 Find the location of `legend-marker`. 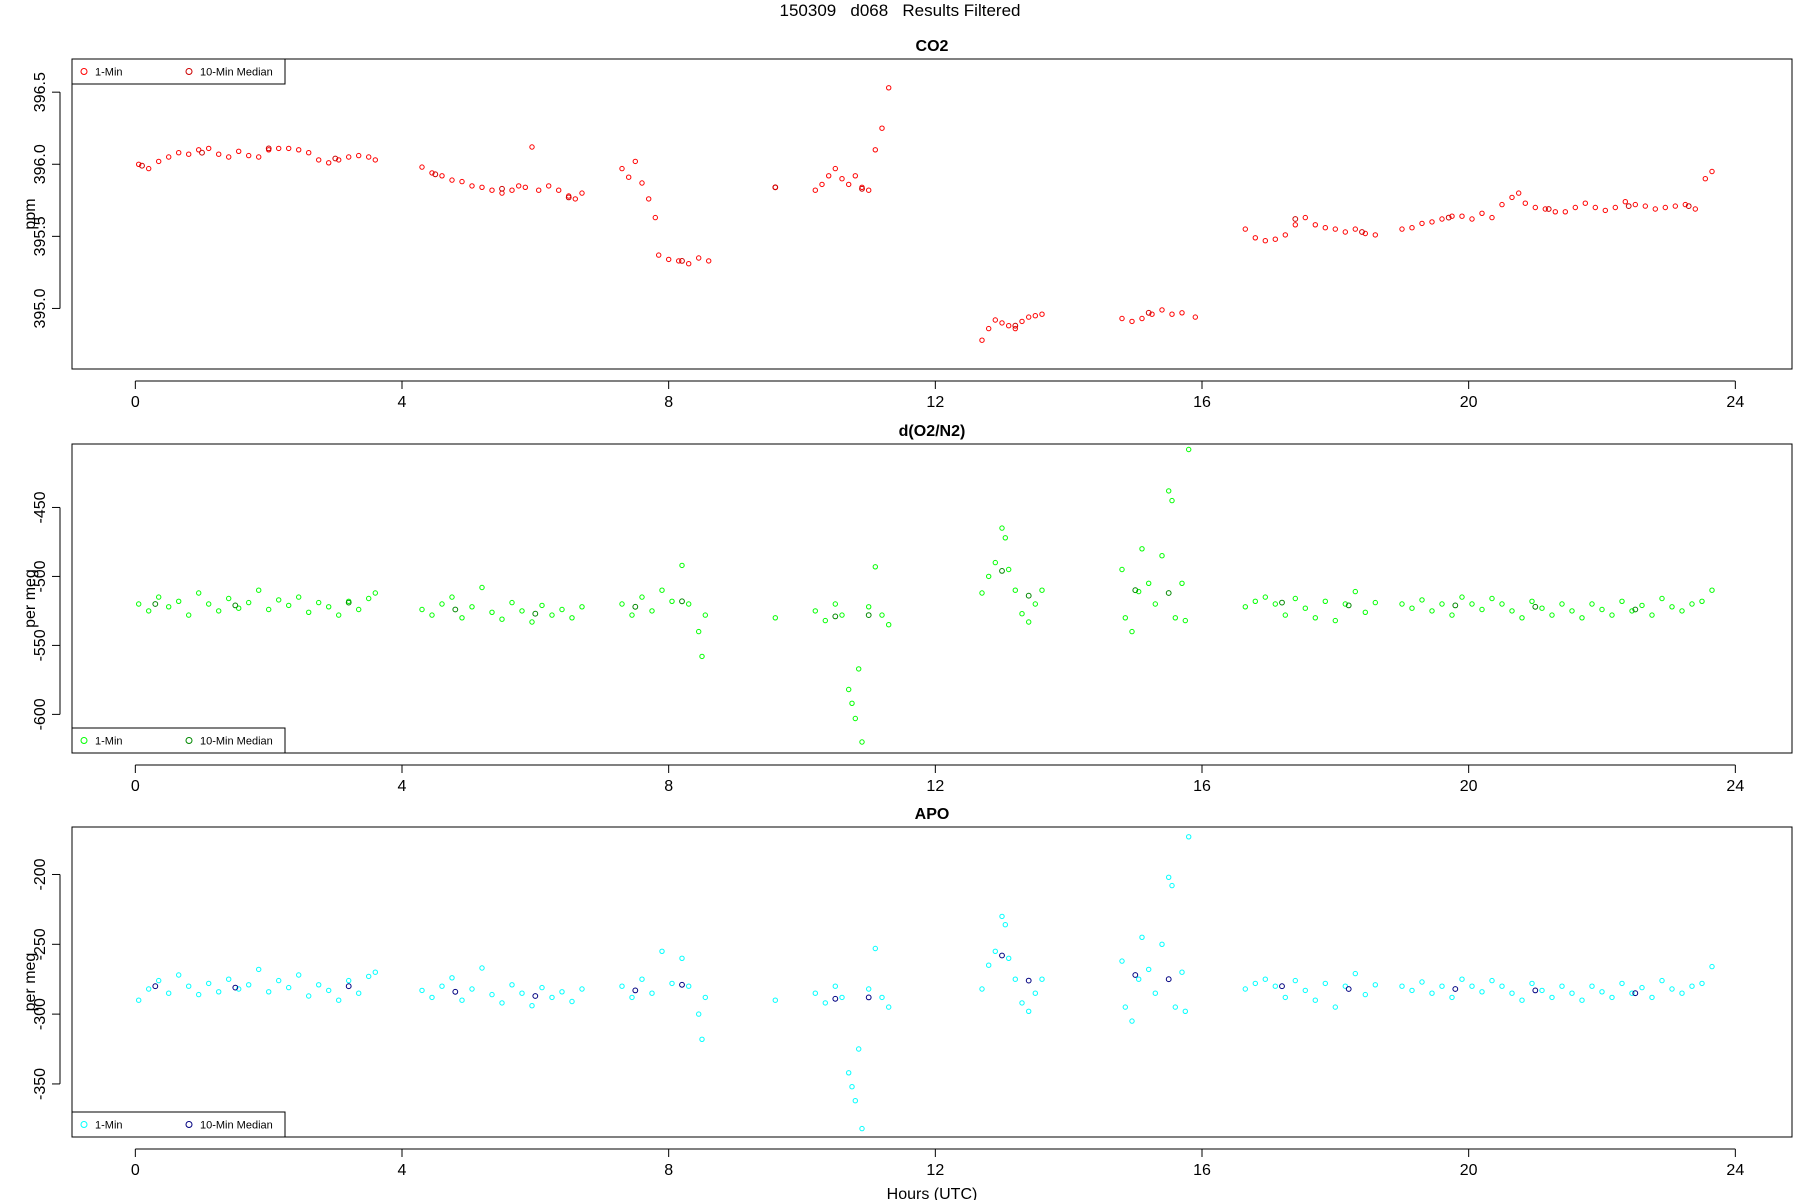

legend-marker is located at coordinates (84, 71).